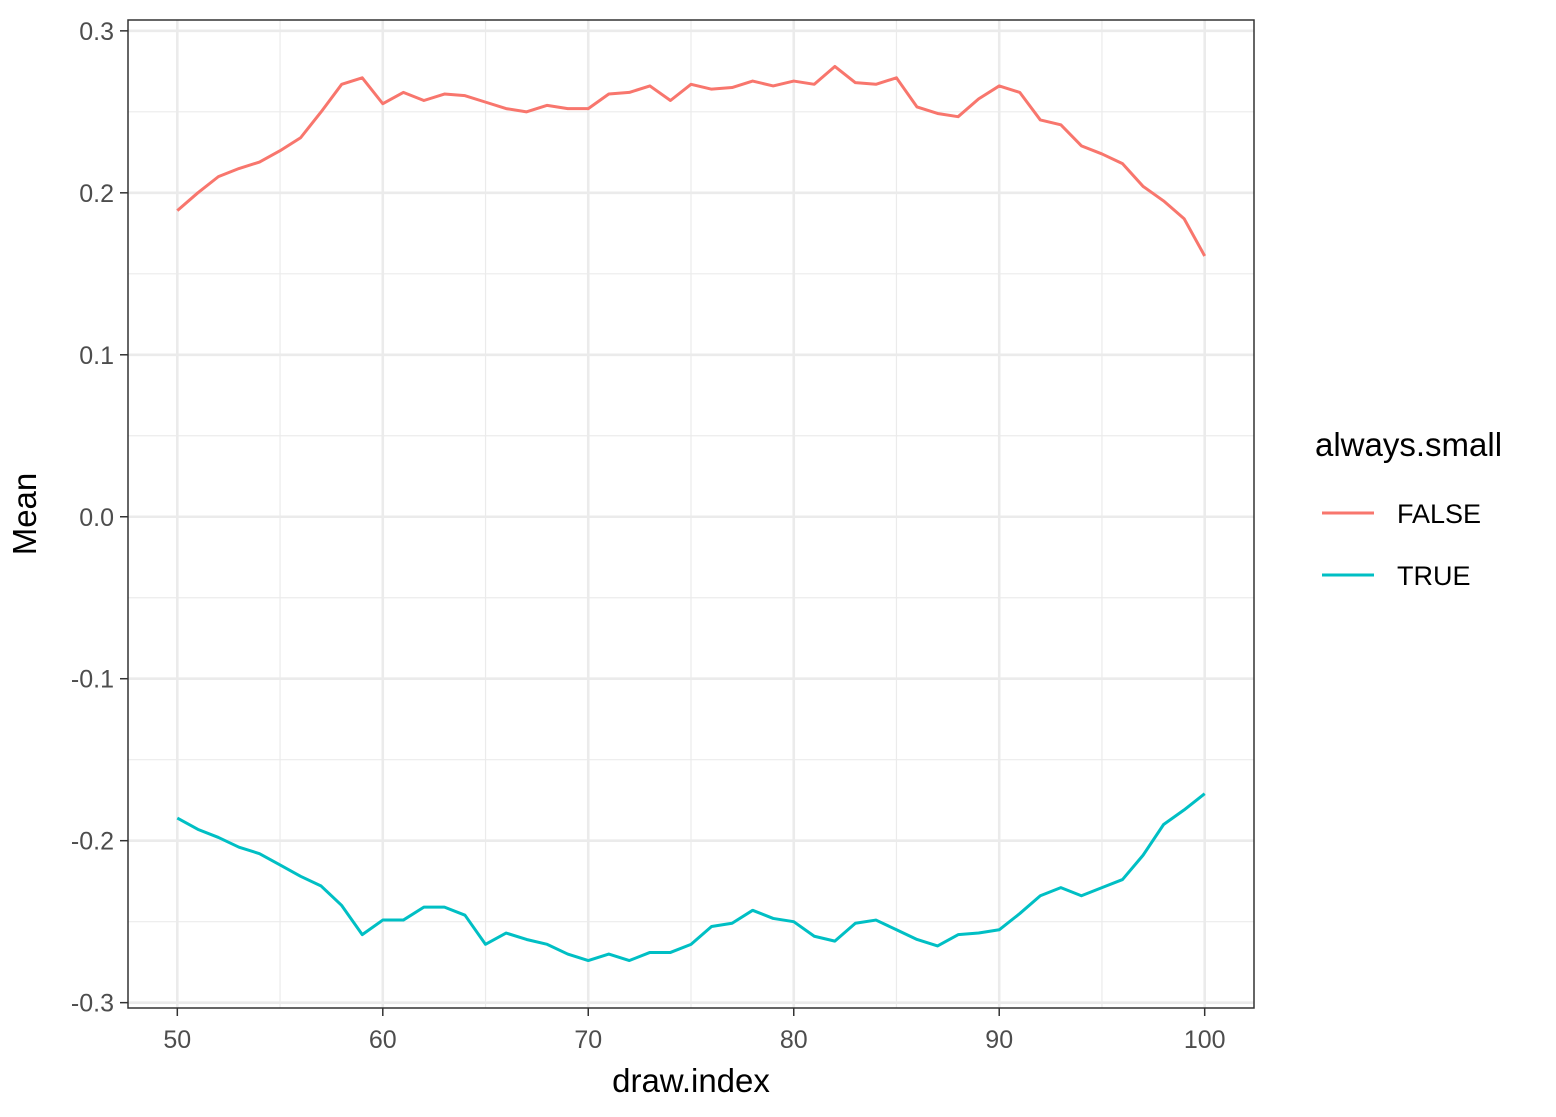 This screenshot has width=1556, height=1117. What do you see at coordinates (96, 194) in the screenshot?
I see `y-tick-label: 0.2` at bounding box center [96, 194].